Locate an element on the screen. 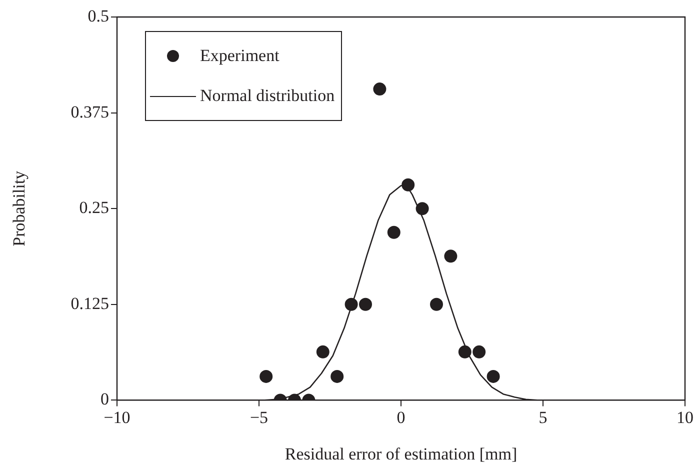 The image size is (698, 473). y-tick-label: 0.125 is located at coordinates (89, 303).